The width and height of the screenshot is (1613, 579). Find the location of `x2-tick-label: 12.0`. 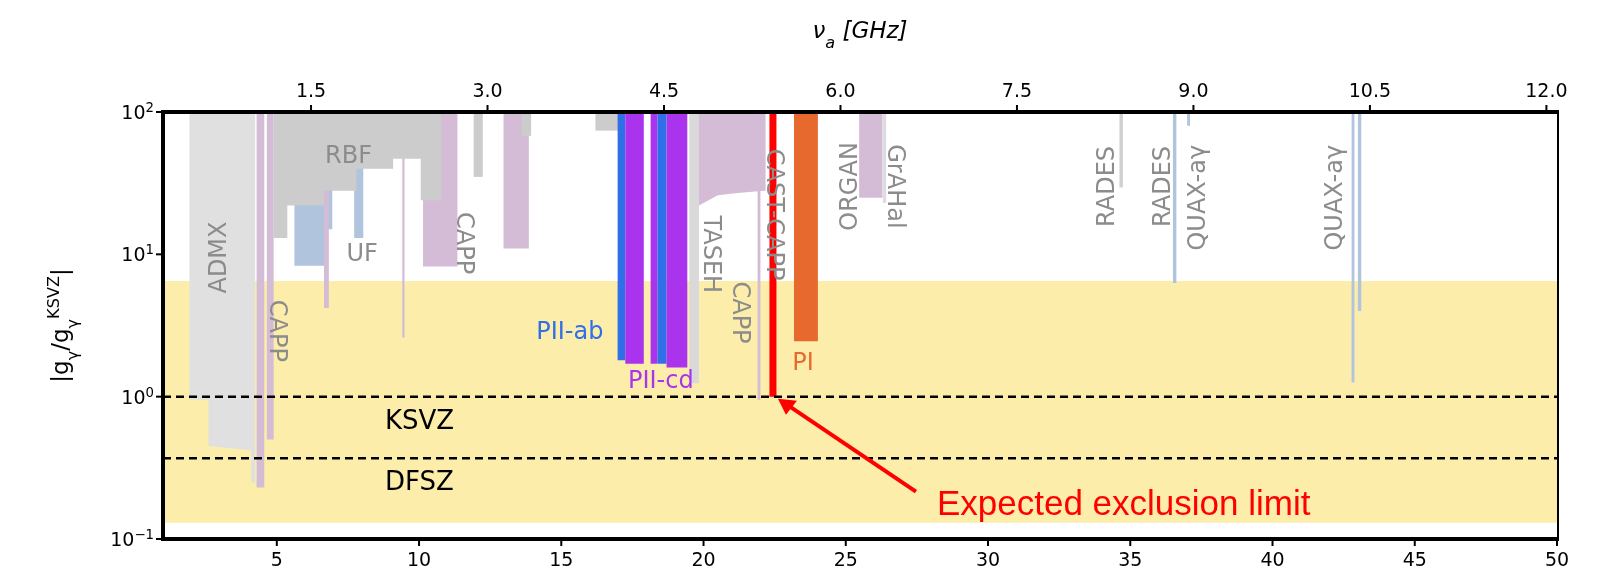

x2-tick-label: 12.0 is located at coordinates (1546, 90).